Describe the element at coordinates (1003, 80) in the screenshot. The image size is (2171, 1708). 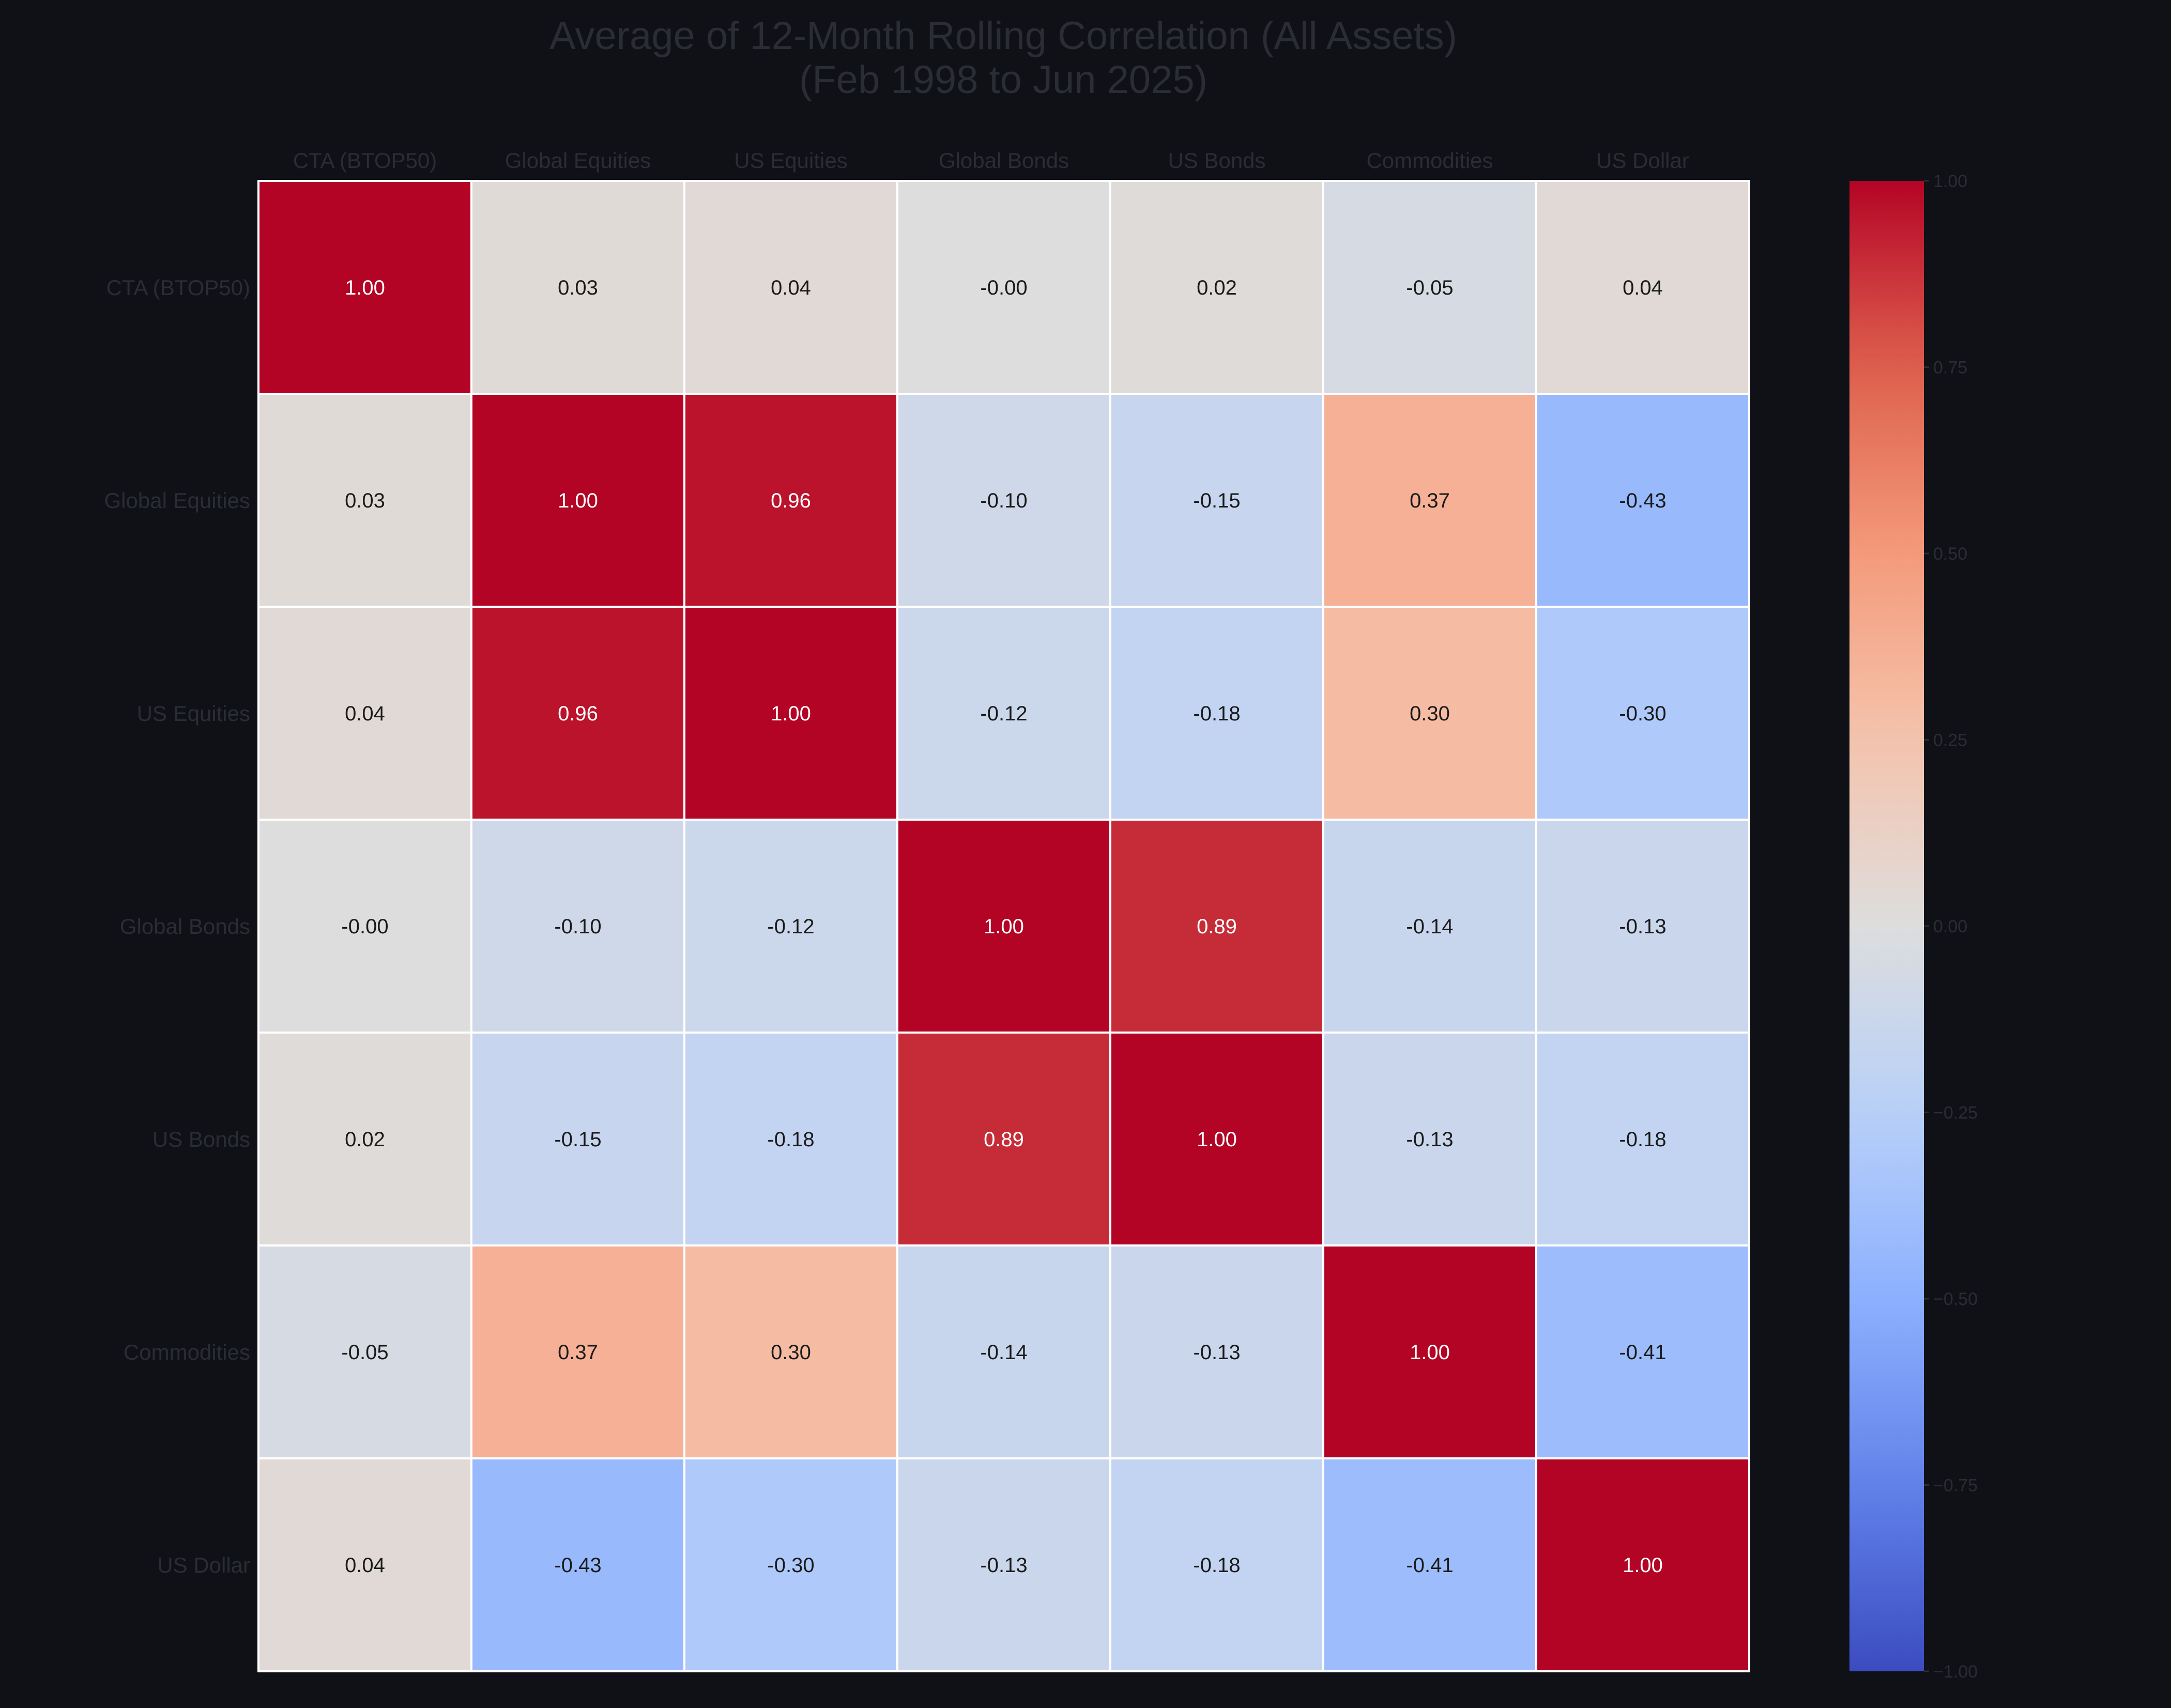
I see `chart-title-line-2: (Feb 1998 to Jun 2025)` at that location.